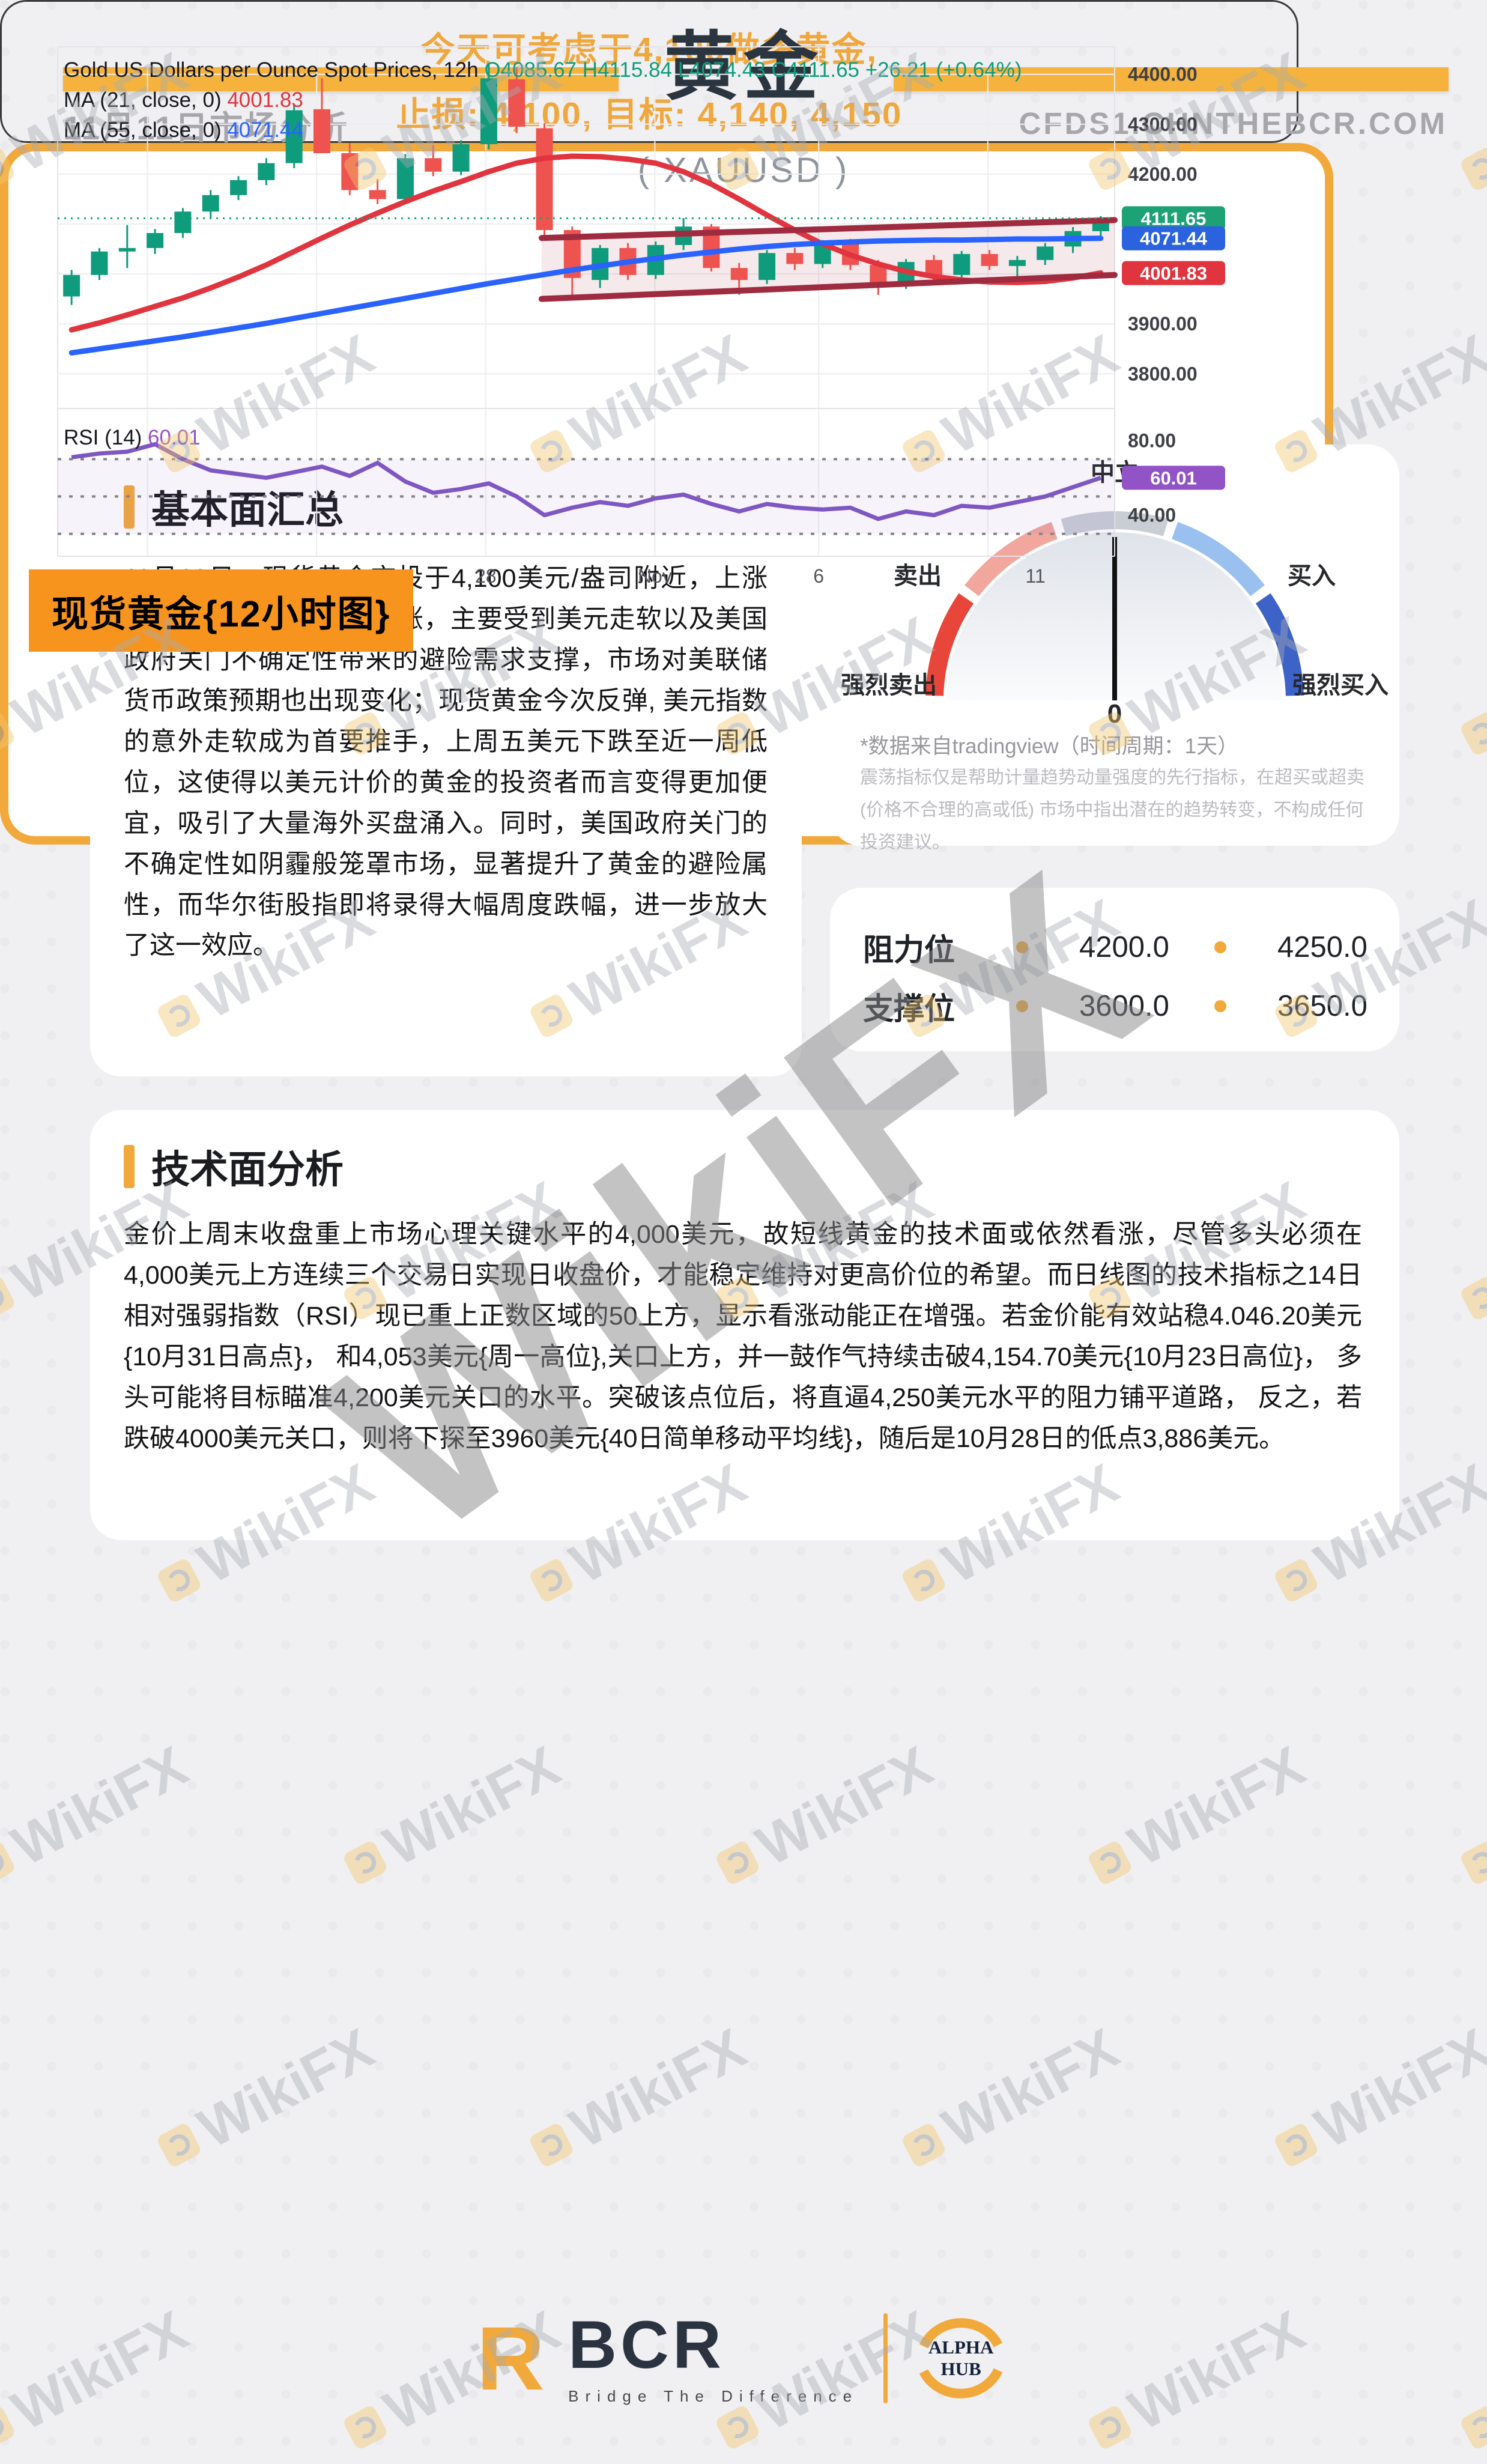 The width and height of the screenshot is (1487, 2464). Describe the element at coordinates (885, 2358) in the screenshot. I see `footer-divider` at that location.